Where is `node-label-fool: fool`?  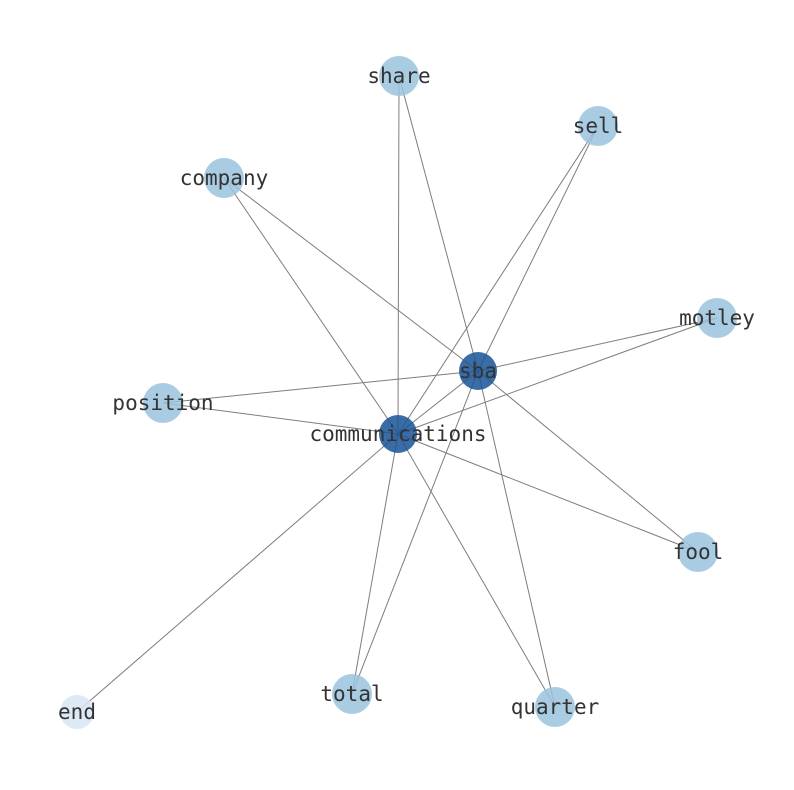
node-label-fool: fool is located at coordinates (698, 552).